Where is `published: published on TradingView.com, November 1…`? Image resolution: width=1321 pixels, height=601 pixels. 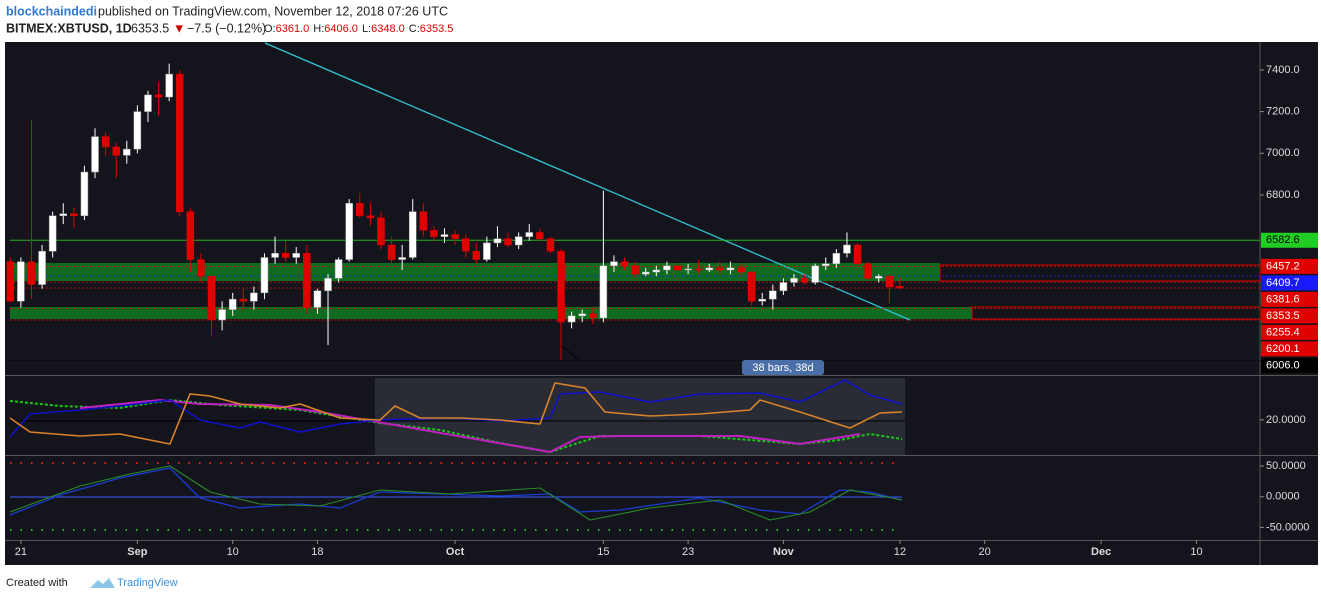
published: published on TradingView.com, November 1… is located at coordinates (273, 11).